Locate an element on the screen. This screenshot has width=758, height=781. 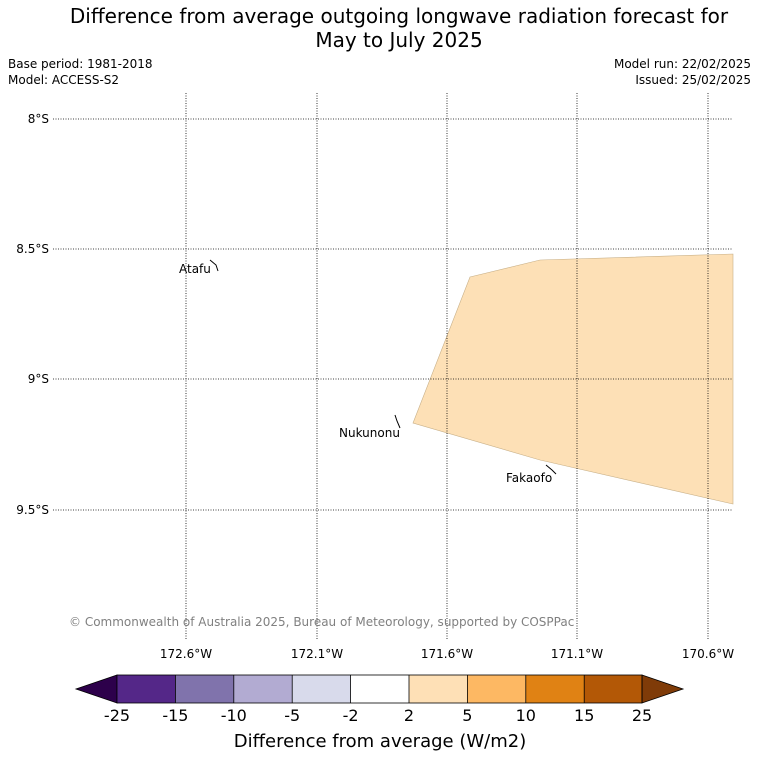
colorbar-tick-3: -10 is located at coordinates (234, 715).